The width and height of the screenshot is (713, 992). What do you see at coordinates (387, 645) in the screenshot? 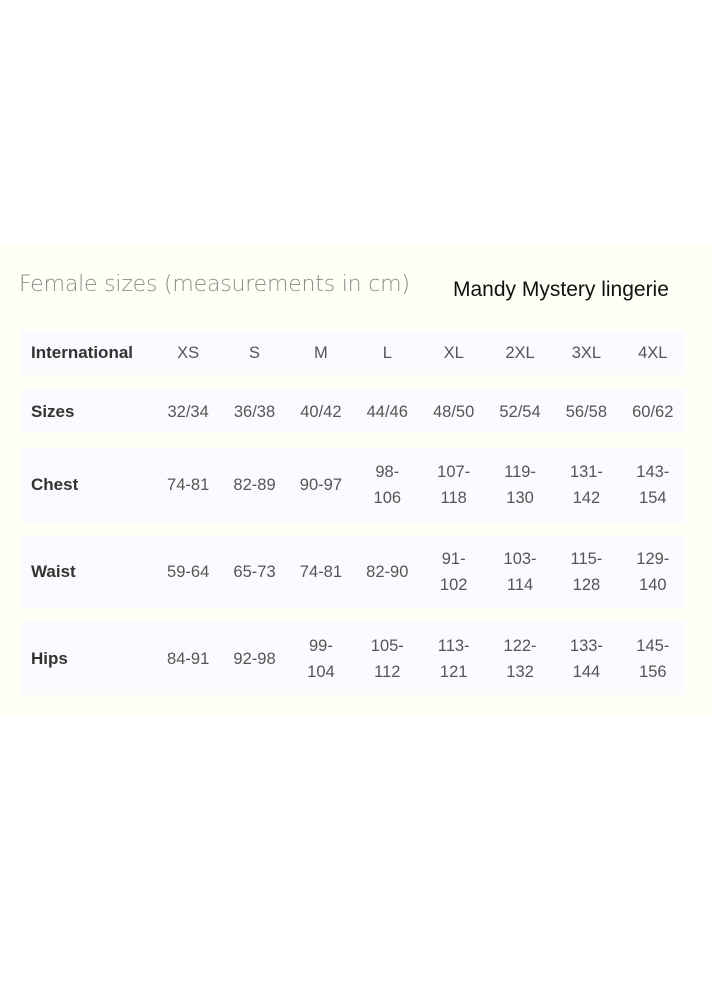
I see `cell-text: 105-` at bounding box center [387, 645].